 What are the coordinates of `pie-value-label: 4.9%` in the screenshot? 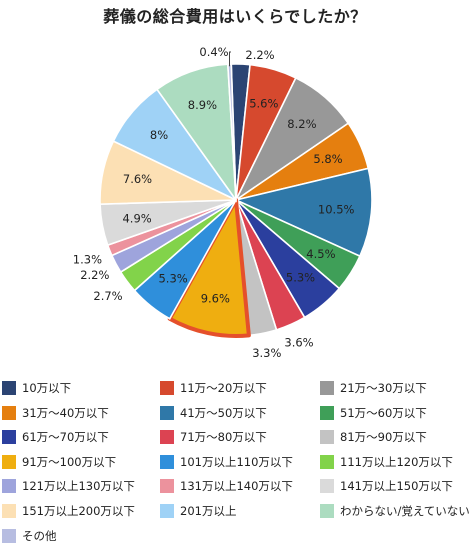 It's located at (136, 219).